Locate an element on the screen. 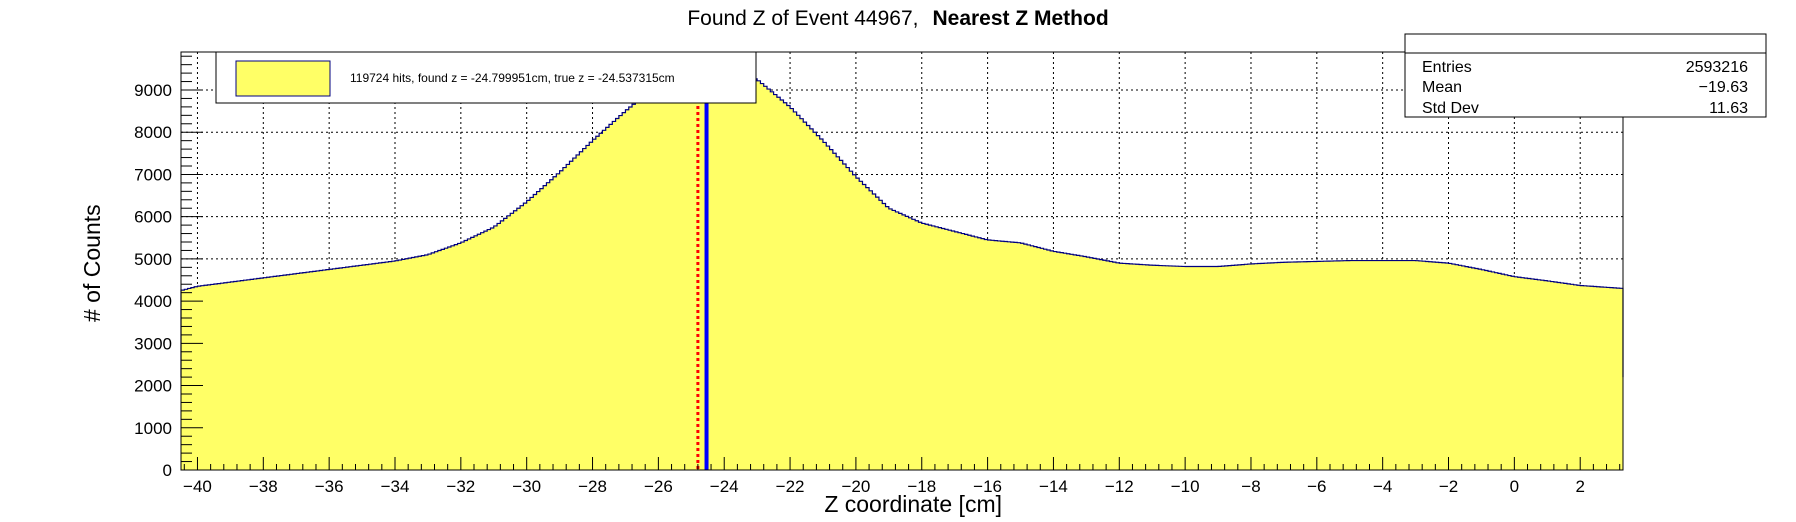 This screenshot has width=1796, height=522. x-tick-label: −38 is located at coordinates (263, 486).